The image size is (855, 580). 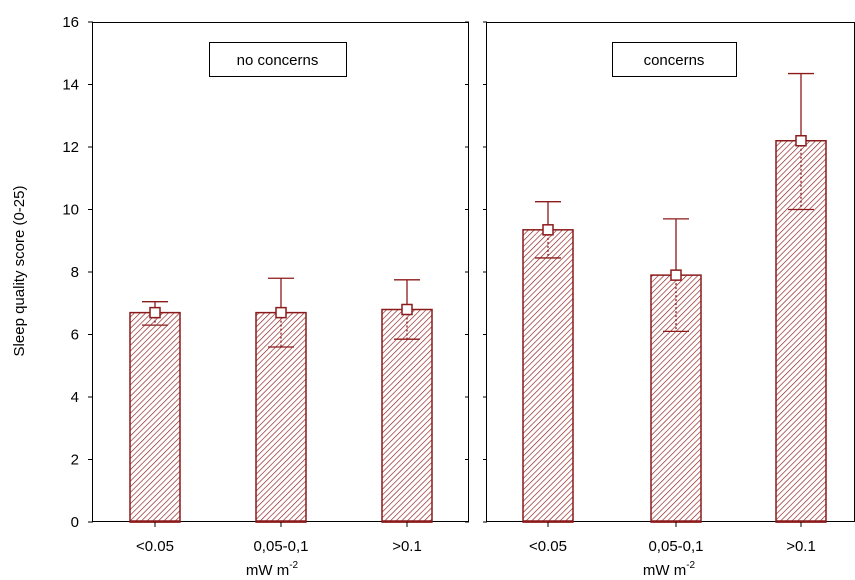 What do you see at coordinates (70, 147) in the screenshot?
I see `y-tick-label: 12` at bounding box center [70, 147].